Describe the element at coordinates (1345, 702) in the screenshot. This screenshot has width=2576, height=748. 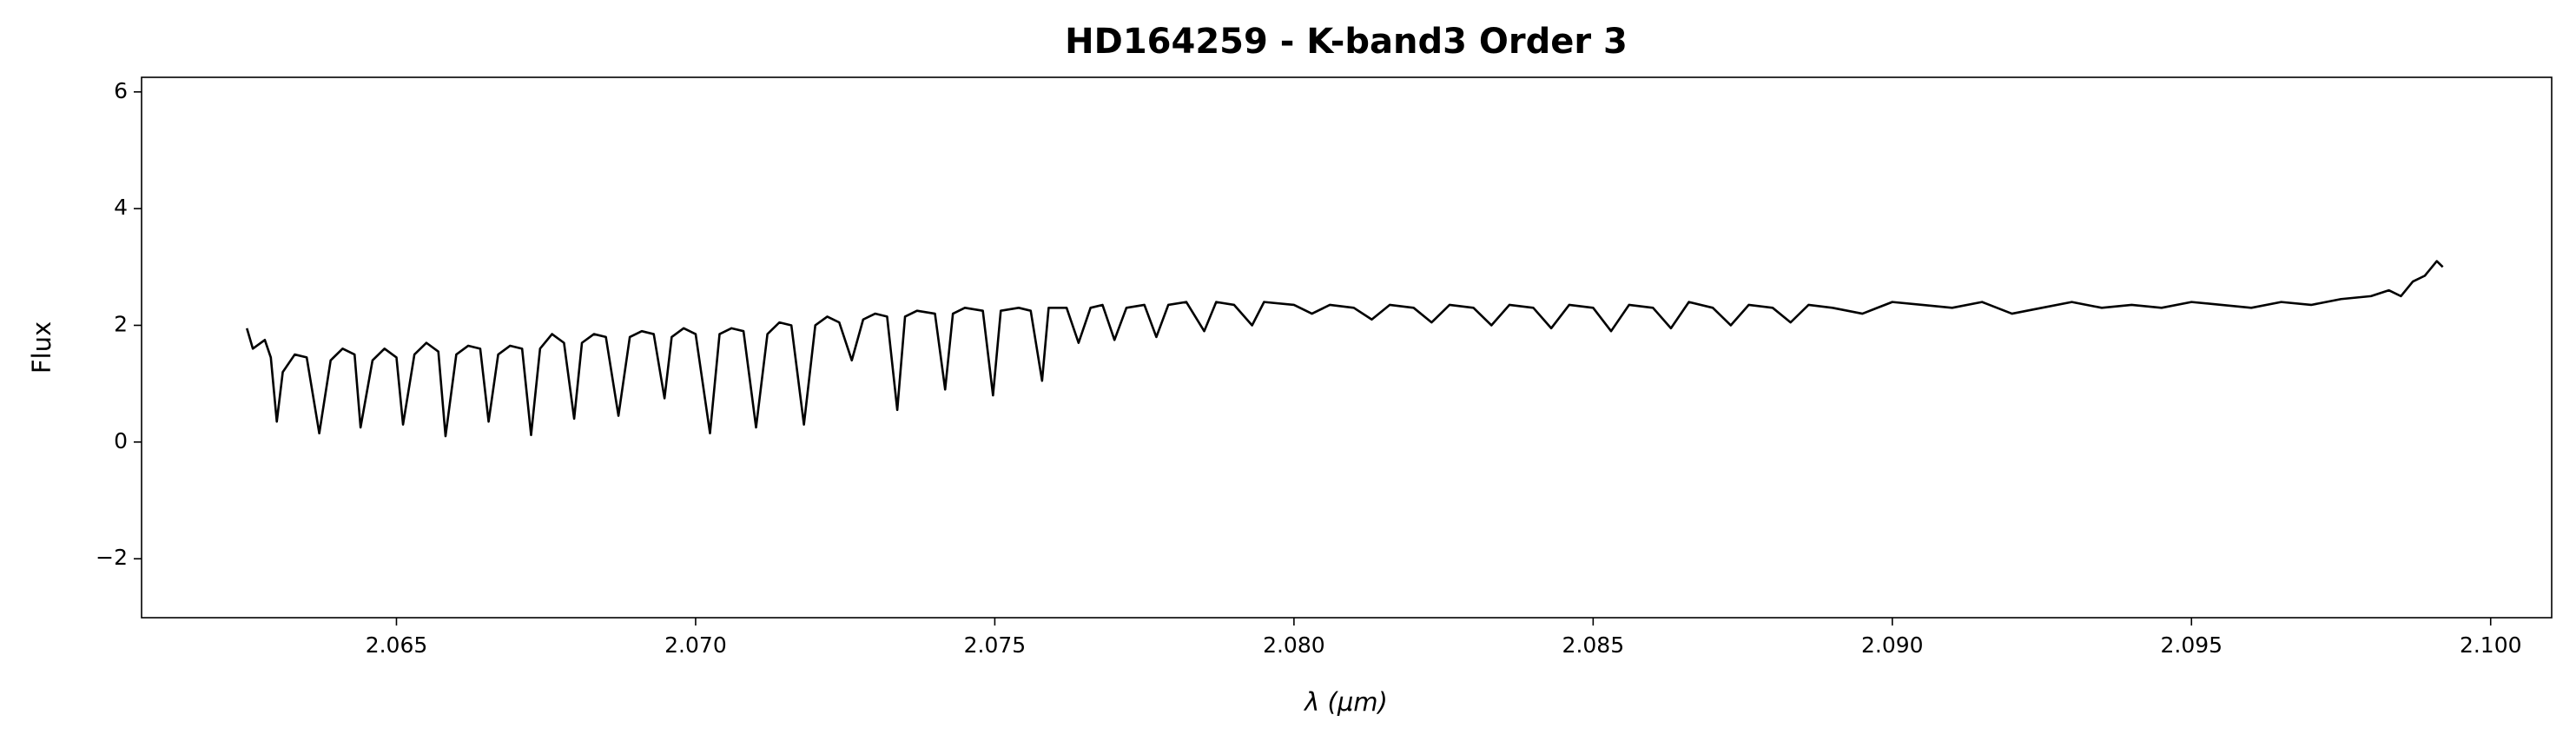
I see `x-axis-label: λ (μm)` at that location.